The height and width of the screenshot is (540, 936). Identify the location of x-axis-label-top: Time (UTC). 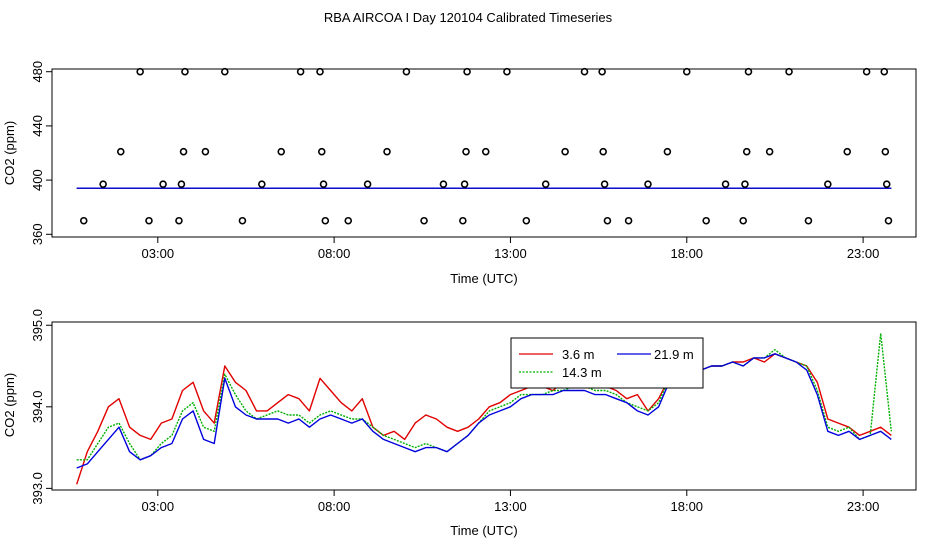
(483, 278).